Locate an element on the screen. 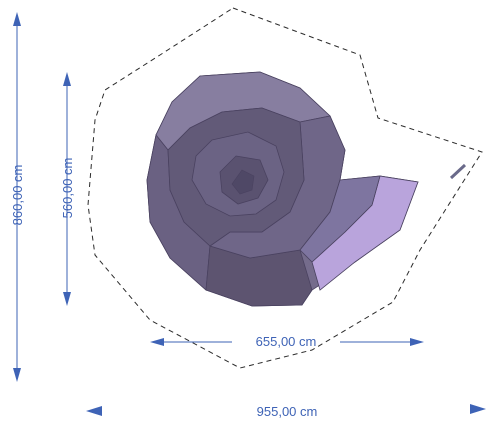  outer-height-label: 860,00 cm is located at coordinates (17, 195).